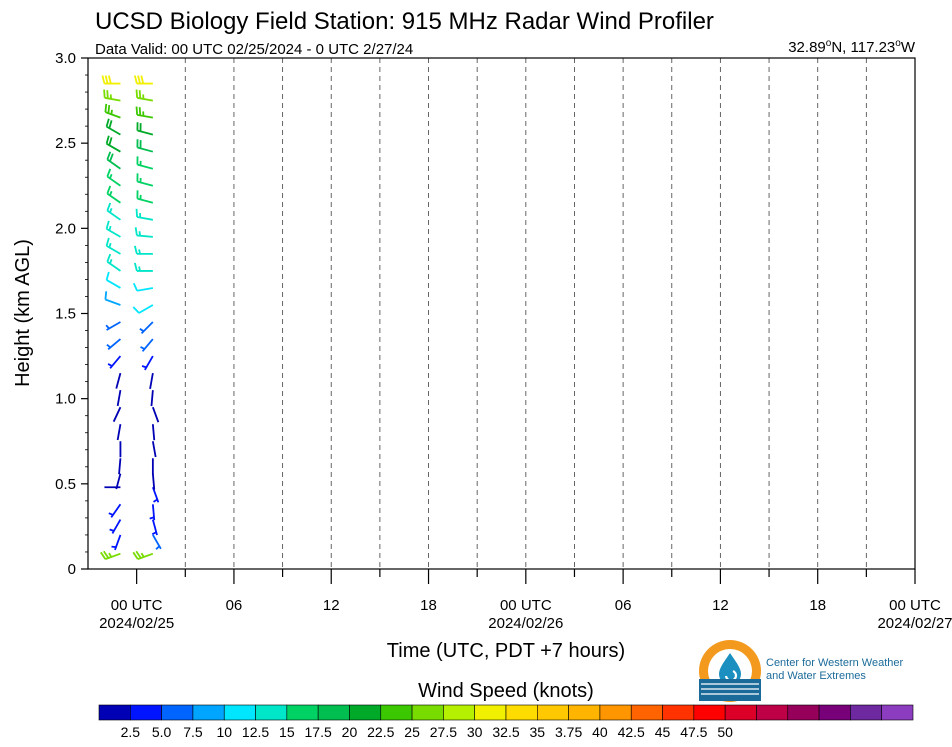  Describe the element at coordinates (65, 58) in the screenshot. I see `y-tick-label: 3.0` at that location.